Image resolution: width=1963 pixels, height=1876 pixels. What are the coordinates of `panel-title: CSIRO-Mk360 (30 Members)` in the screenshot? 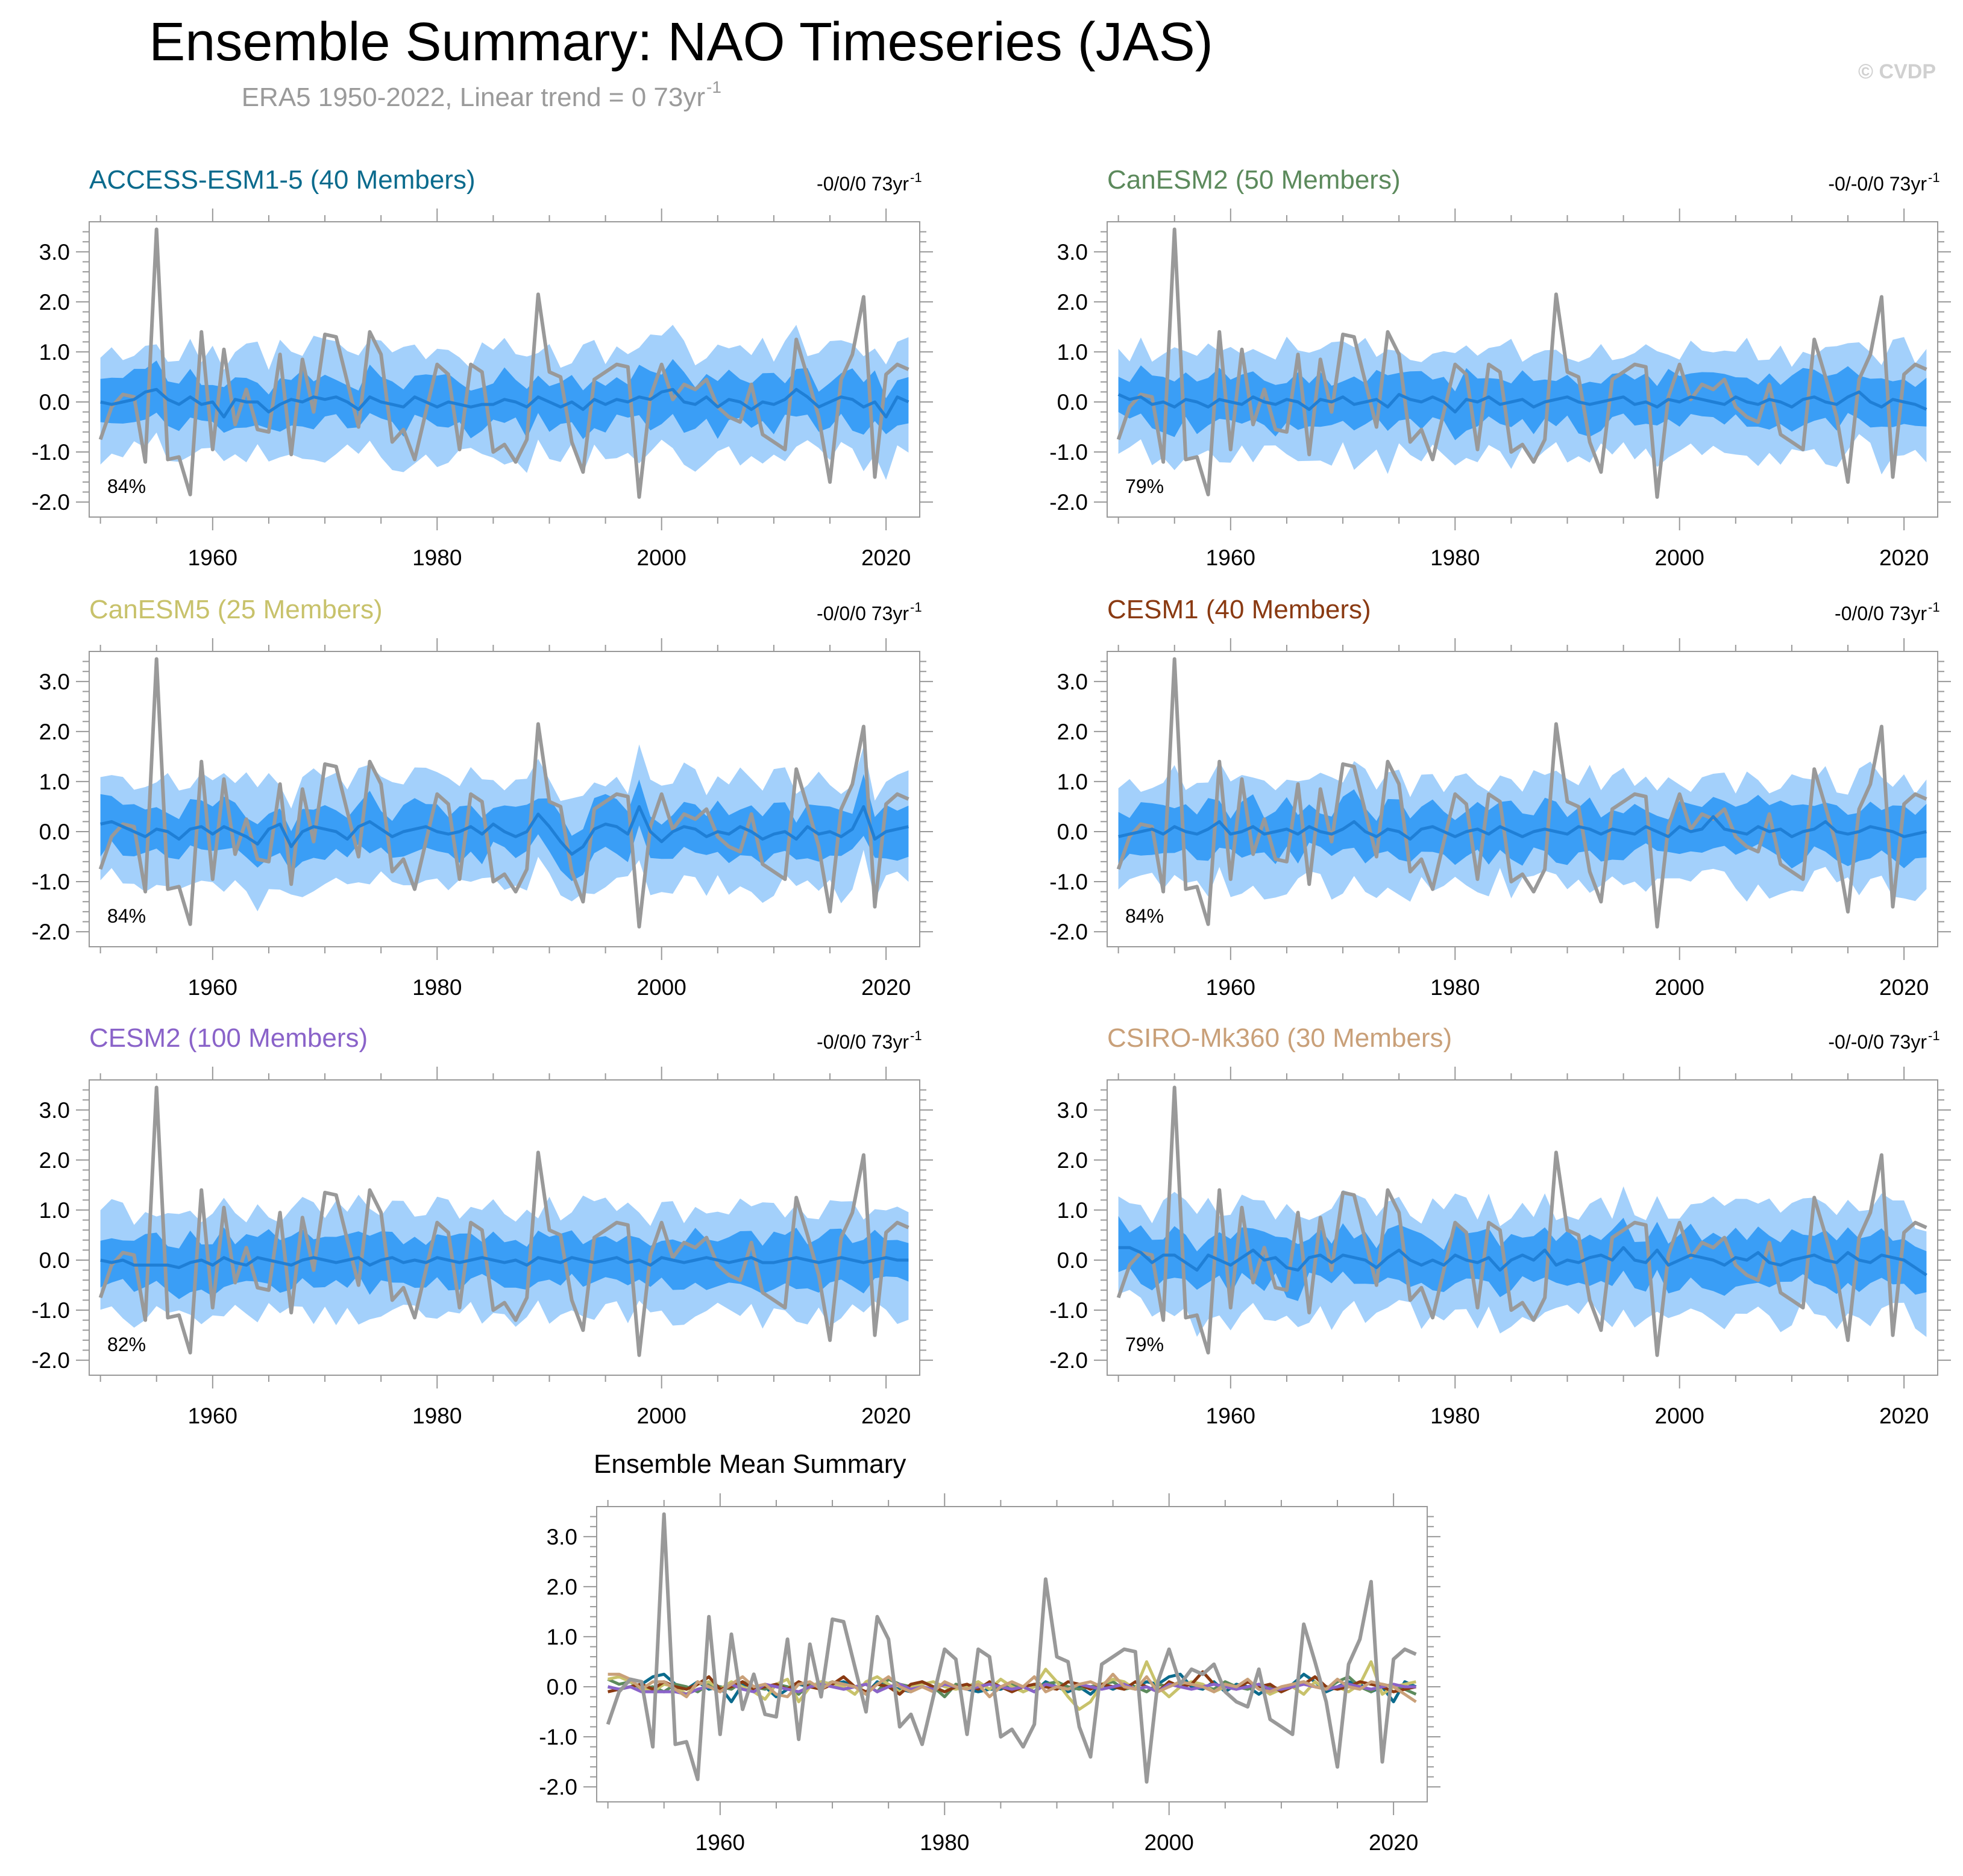 It's located at (1279, 1038).